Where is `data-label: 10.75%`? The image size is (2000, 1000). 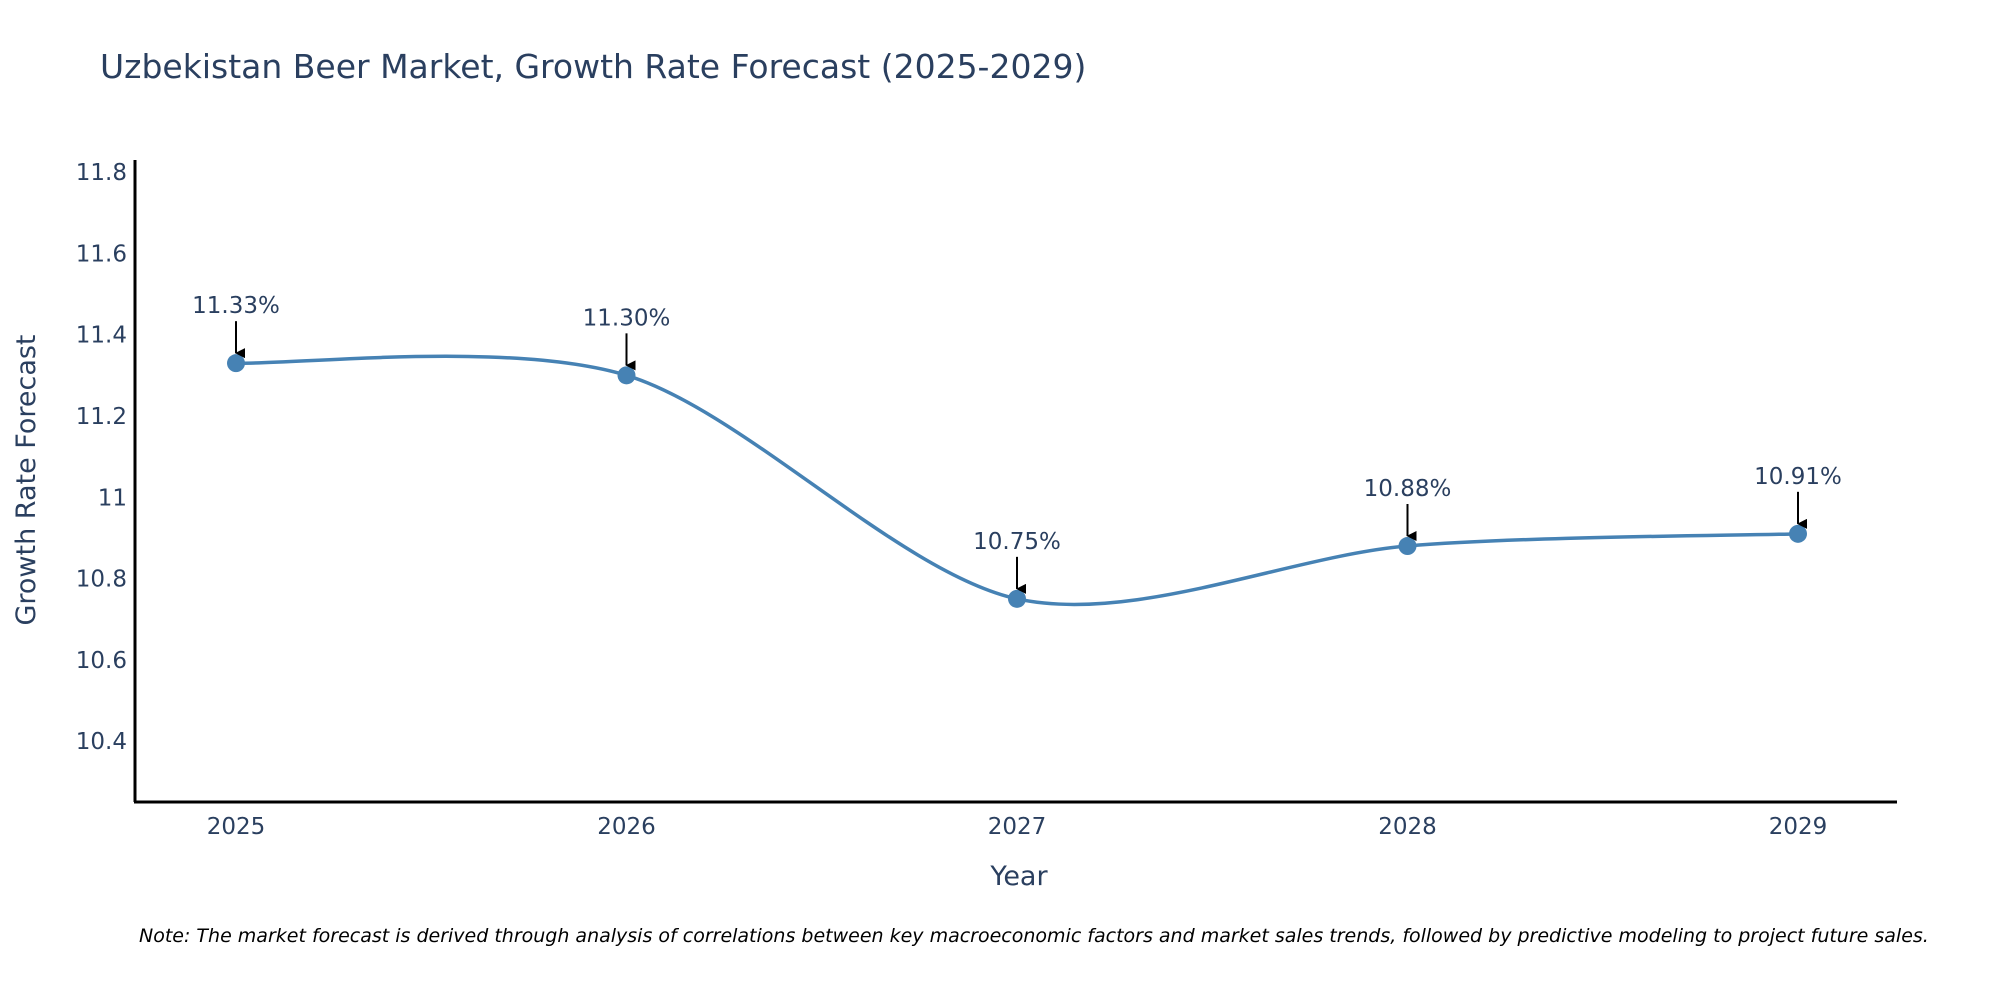
data-label: 10.75% is located at coordinates (1017, 542).